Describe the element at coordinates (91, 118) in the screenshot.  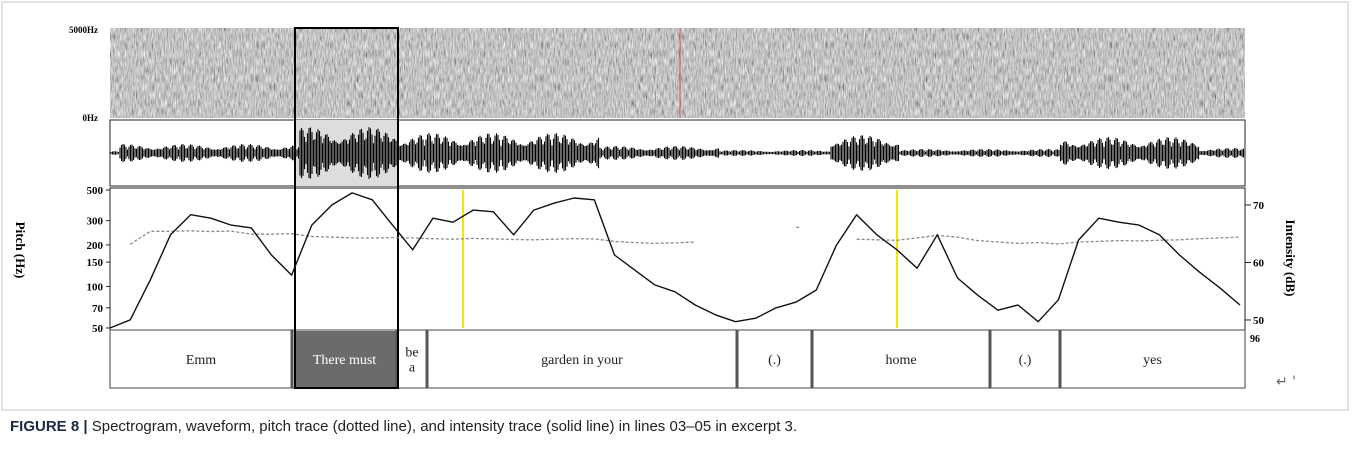
I see `spectrogram-bottom-label: 0Hz` at that location.